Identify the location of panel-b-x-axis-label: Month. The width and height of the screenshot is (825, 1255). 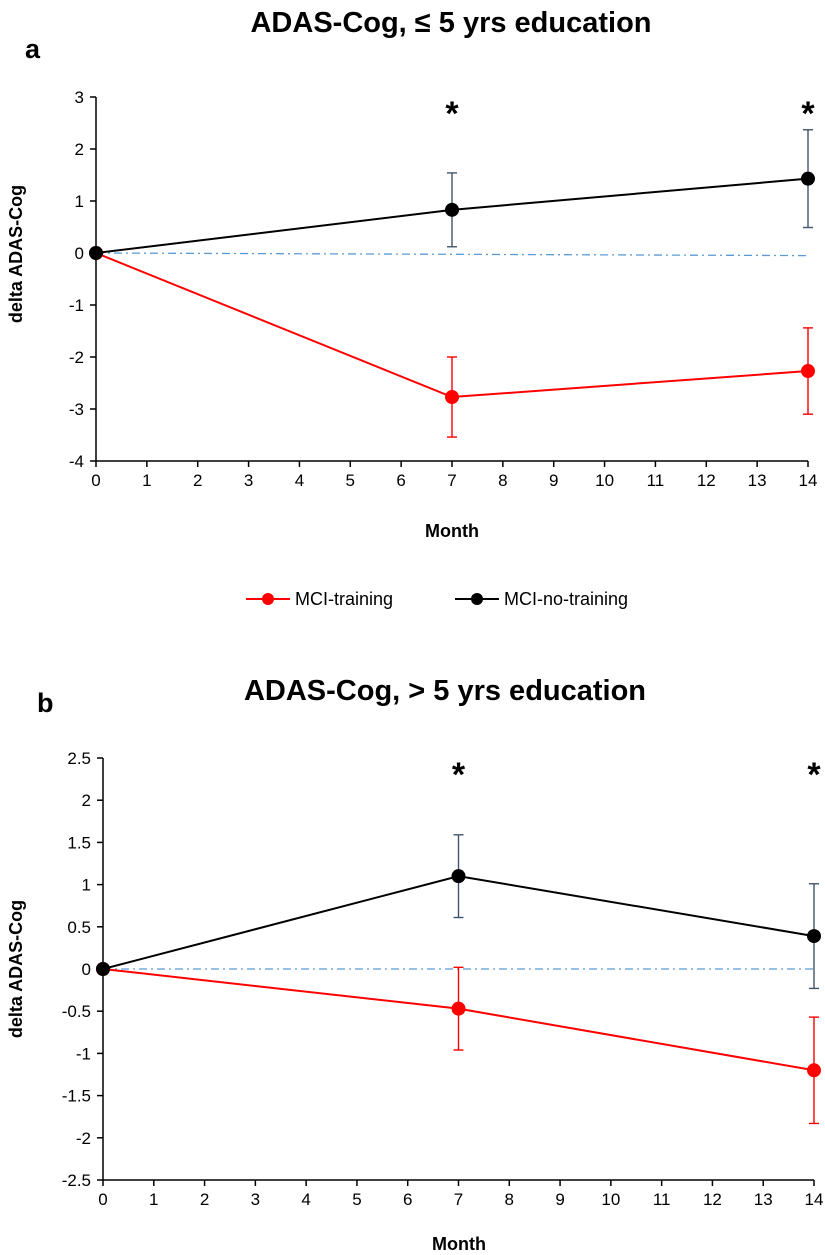
(459, 1244).